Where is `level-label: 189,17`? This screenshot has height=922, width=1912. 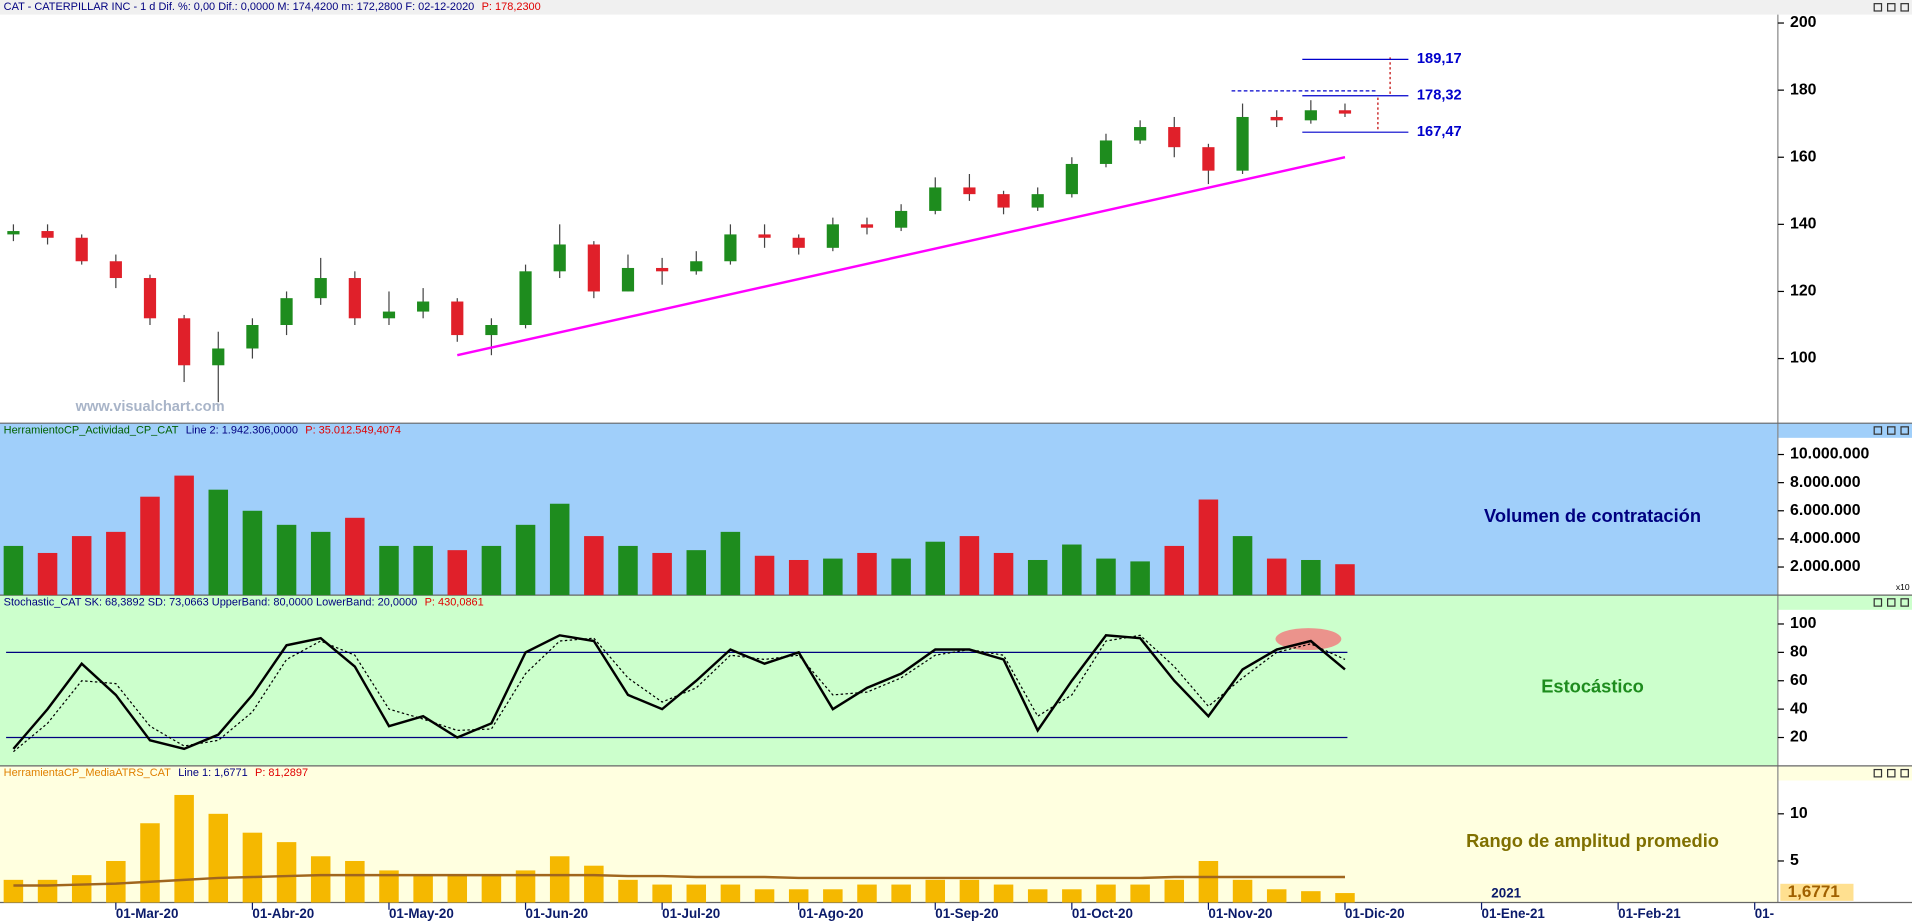 level-label: 189,17 is located at coordinates (1439, 59).